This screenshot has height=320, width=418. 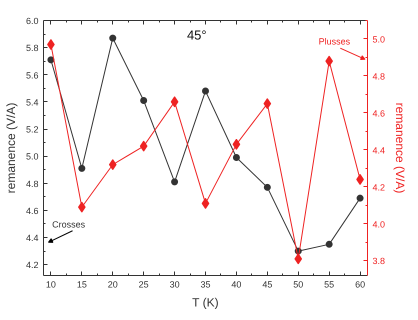 I want to click on x-tick-label: 25, so click(x=143, y=285).